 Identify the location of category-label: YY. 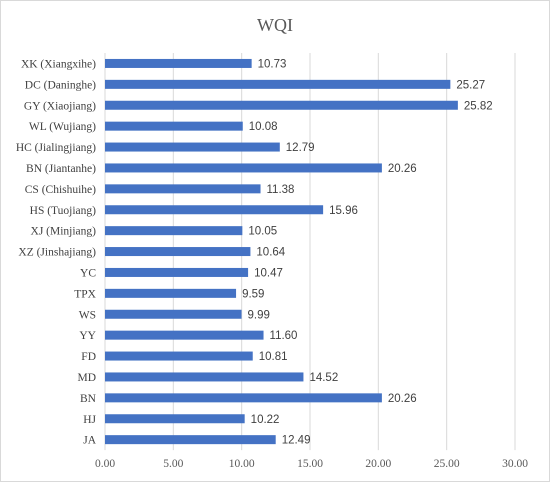
(87, 336).